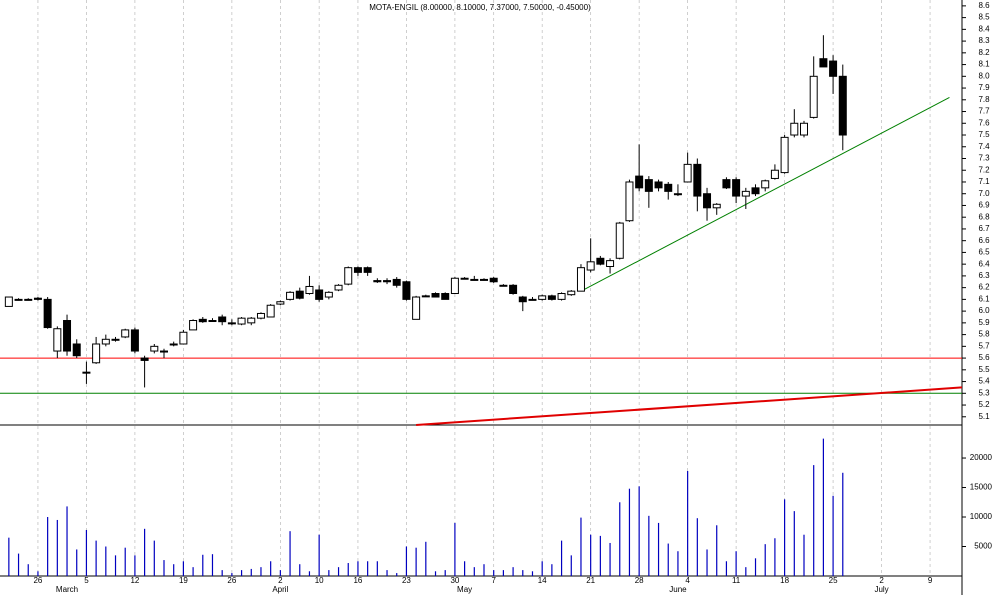  What do you see at coordinates (984, 263) in the screenshot?
I see `y-tick-label: 6.4` at bounding box center [984, 263].